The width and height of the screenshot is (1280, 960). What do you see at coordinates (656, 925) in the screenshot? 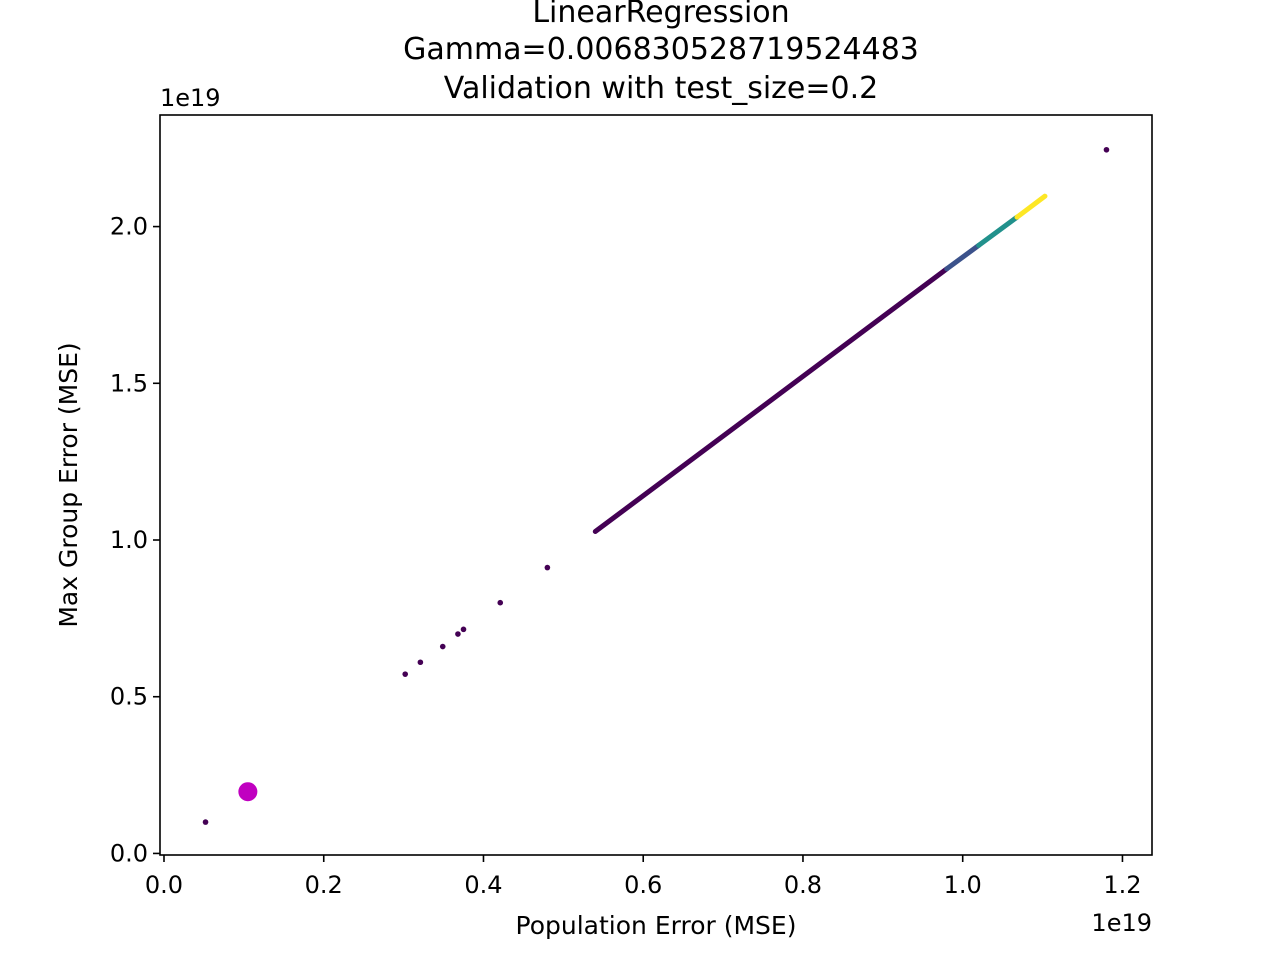
I see `x-axis-label: Population Error (MSE)` at bounding box center [656, 925].